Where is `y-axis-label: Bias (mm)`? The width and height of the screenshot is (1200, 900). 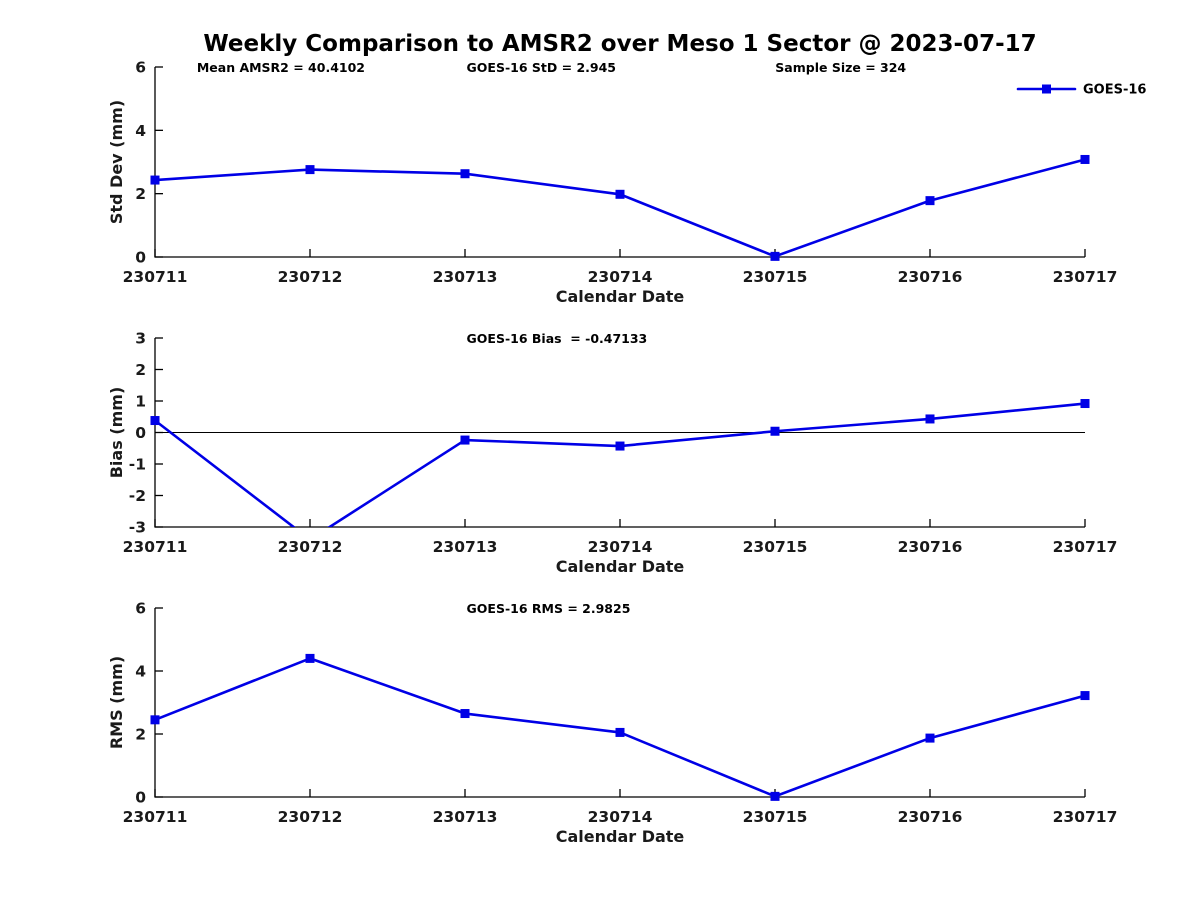
y-axis-label: Bias (mm) is located at coordinates (116, 433).